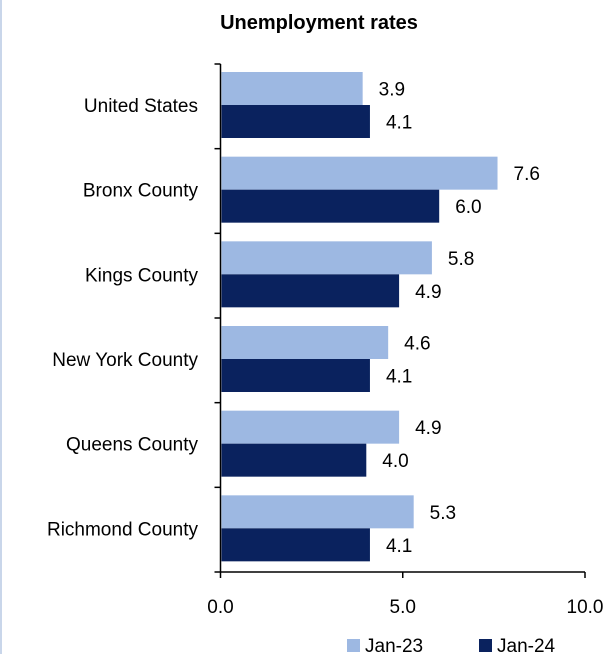 Image resolution: width=609 pixels, height=656 pixels. Describe the element at coordinates (403, 607) in the screenshot. I see `x-tick-label: 5.0` at that location.